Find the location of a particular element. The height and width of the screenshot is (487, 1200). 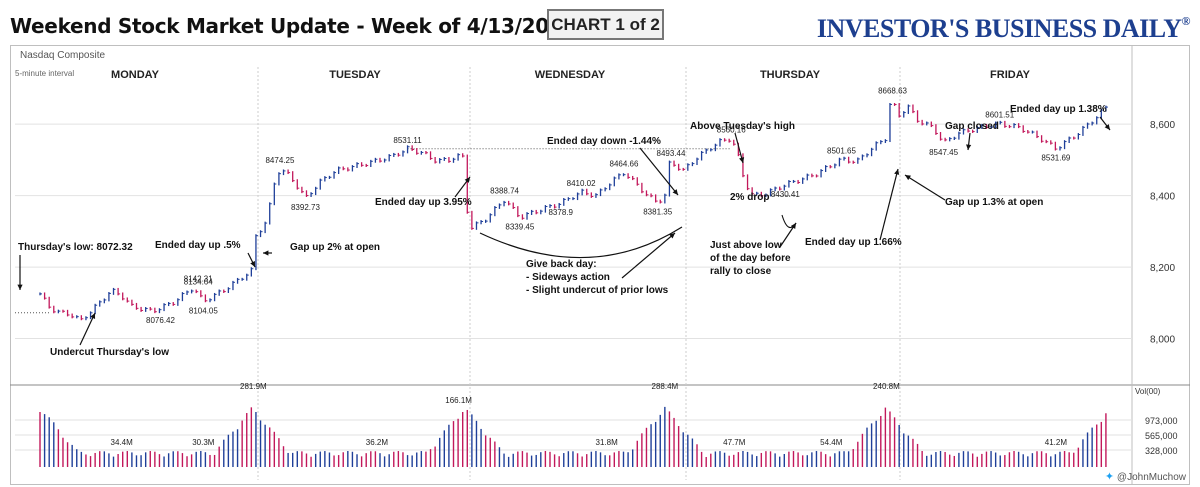

y-tick-label: 8,200 is located at coordinates (1162, 268).